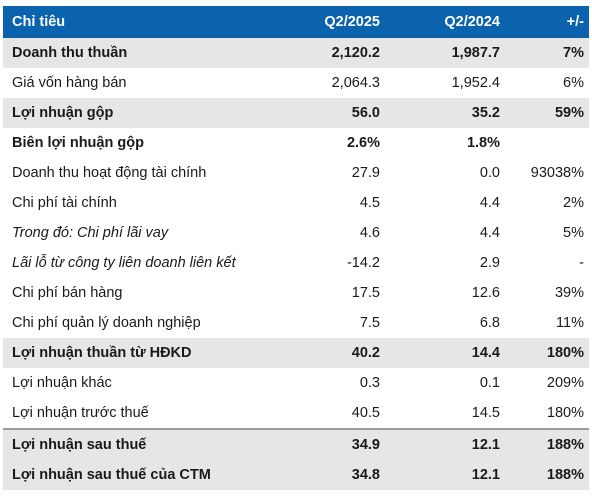 The width and height of the screenshot is (592, 496). What do you see at coordinates (296, 323) in the screenshot?
I see `table-row: Chi phí quản lý doanh nghiệp 7.5 6.8 11%` at bounding box center [296, 323].